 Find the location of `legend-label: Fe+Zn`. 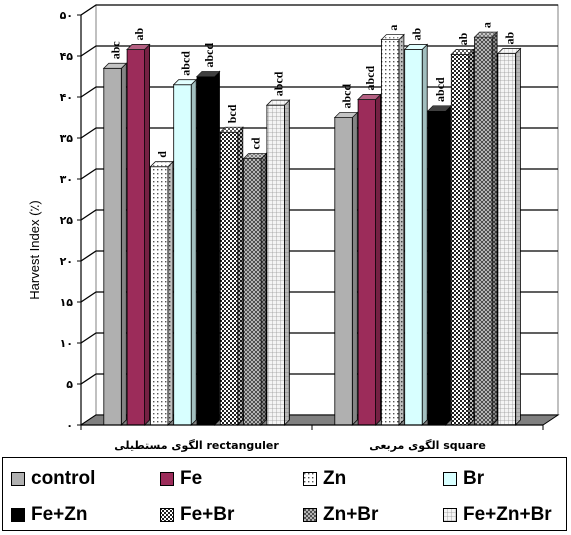

legend-label: Fe+Zn is located at coordinates (59, 514).